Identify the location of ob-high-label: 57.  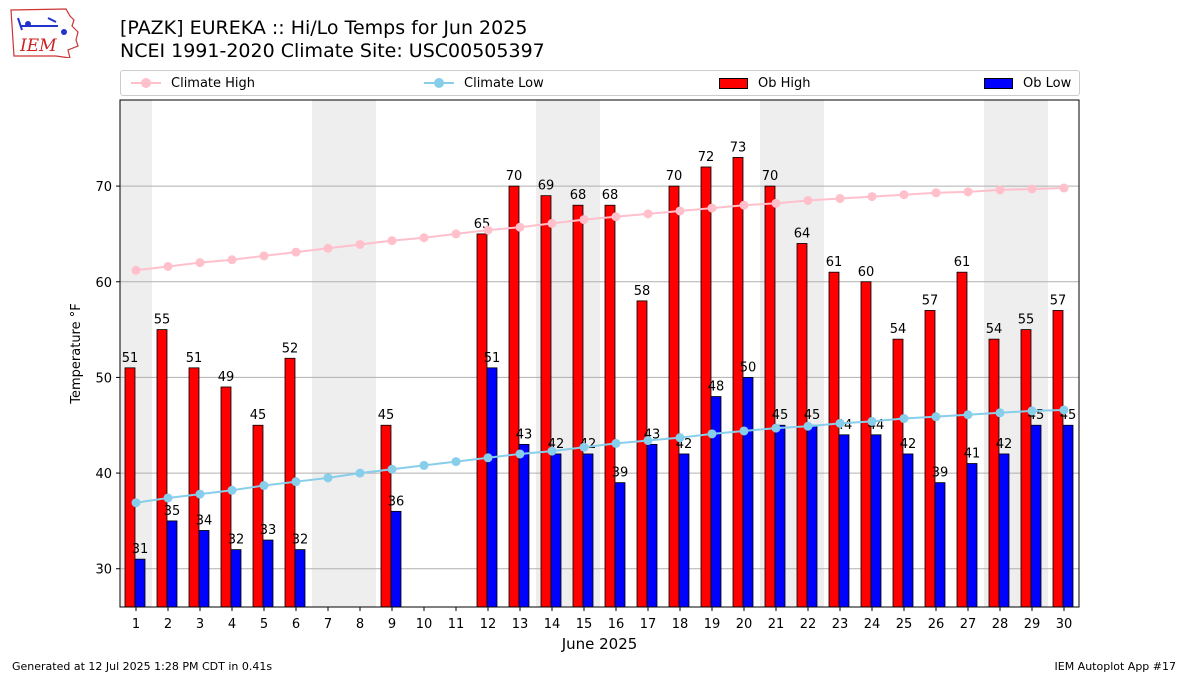
(1058, 300).